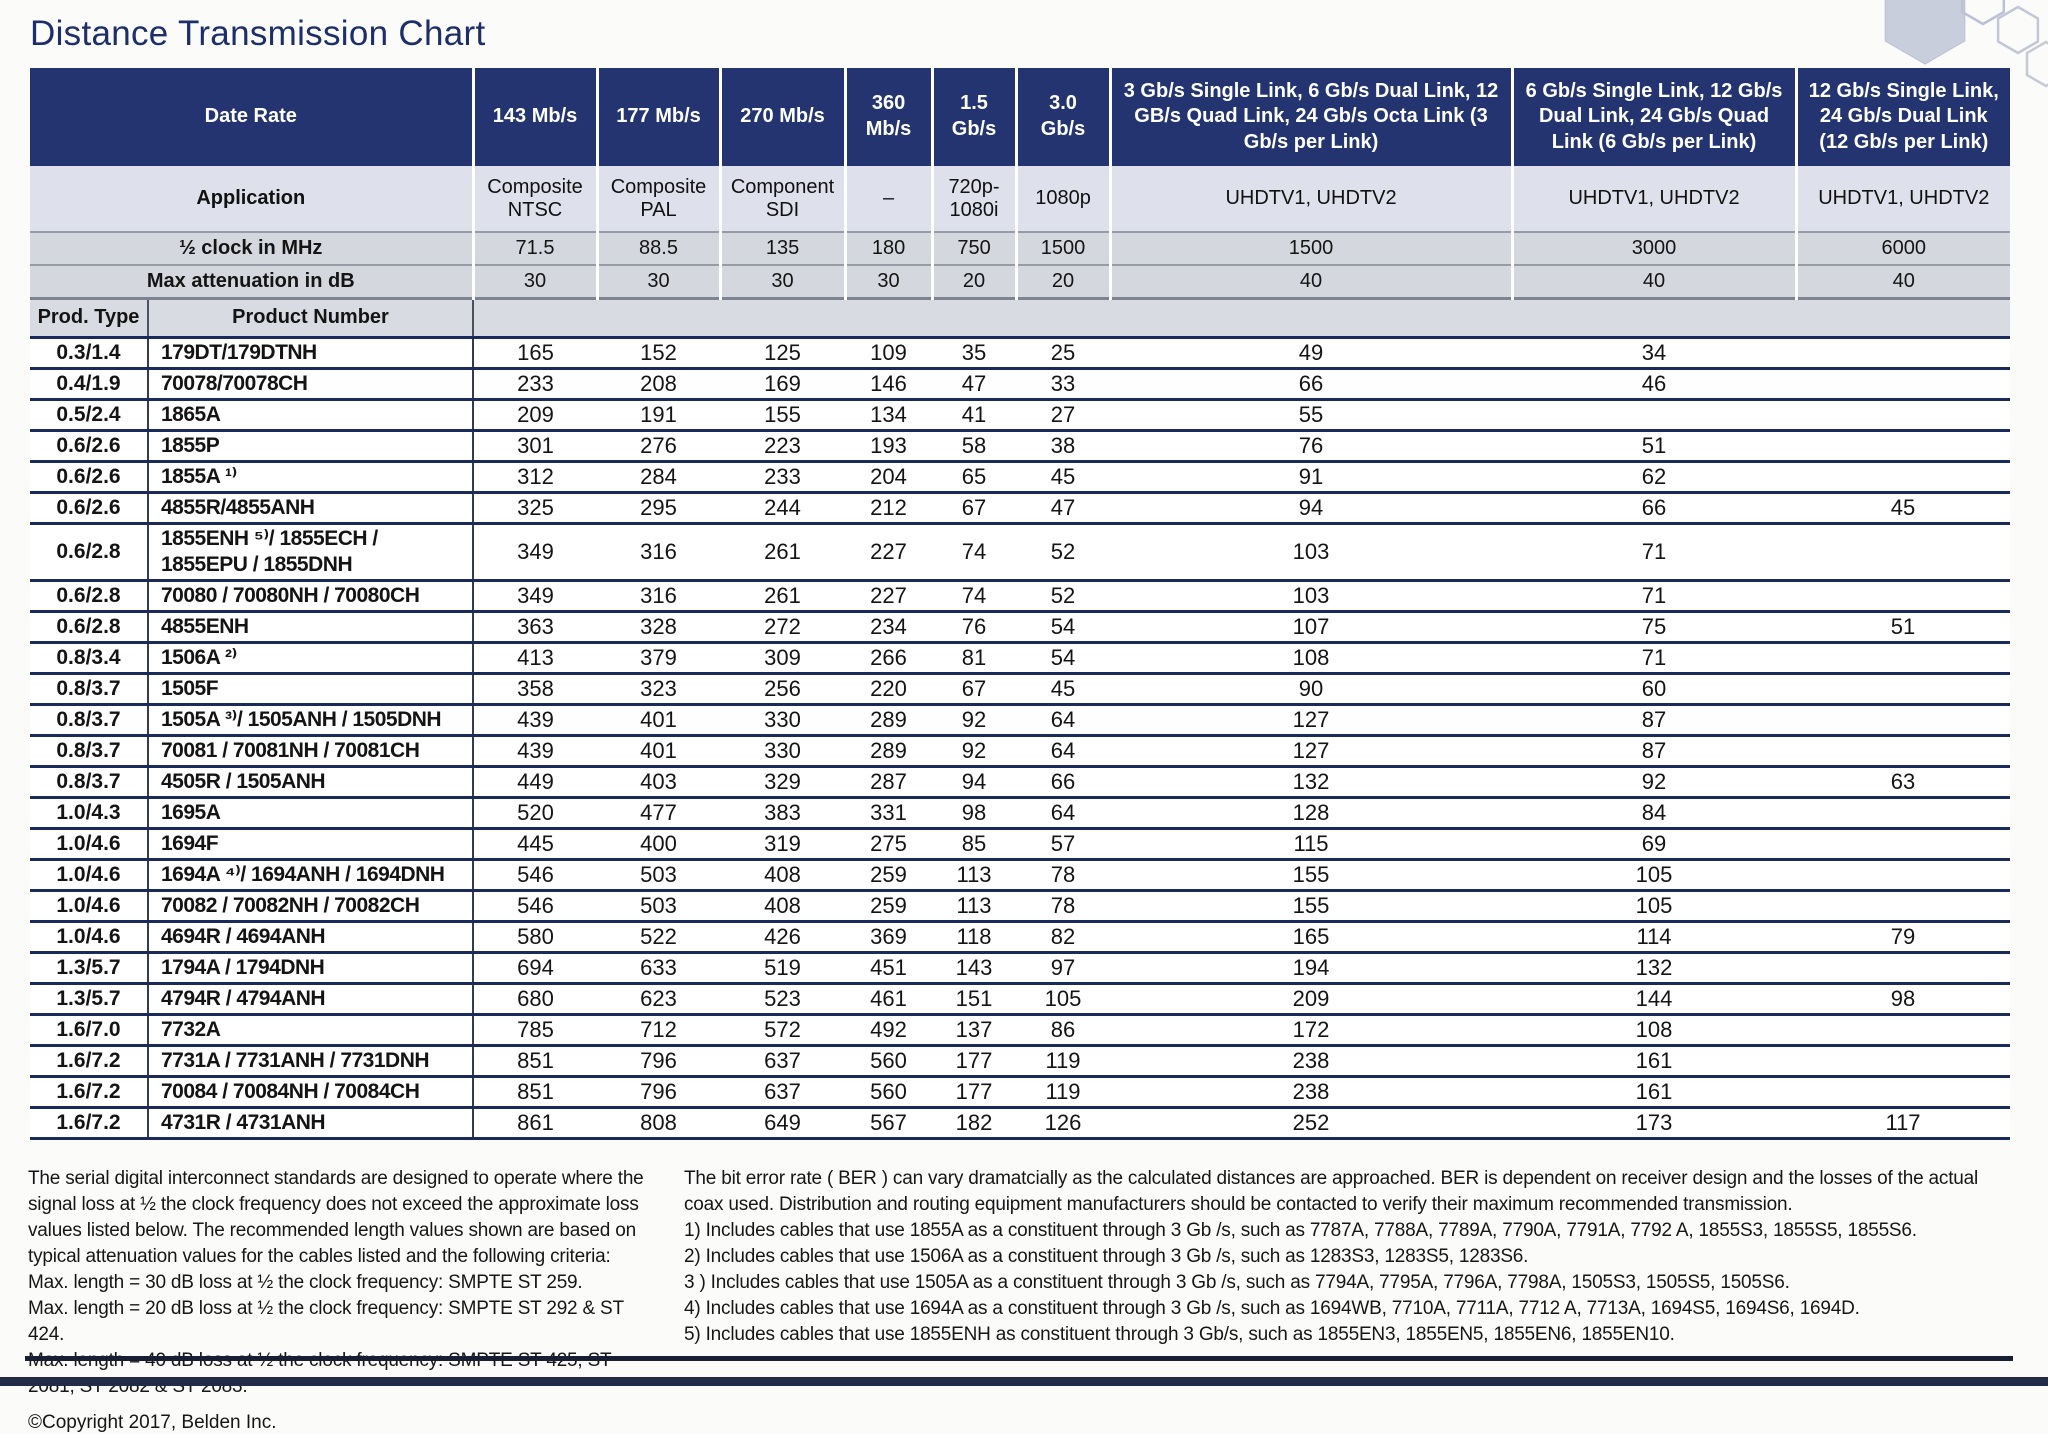  What do you see at coordinates (889, 780) in the screenshot?
I see `distance-cell: 287` at bounding box center [889, 780].